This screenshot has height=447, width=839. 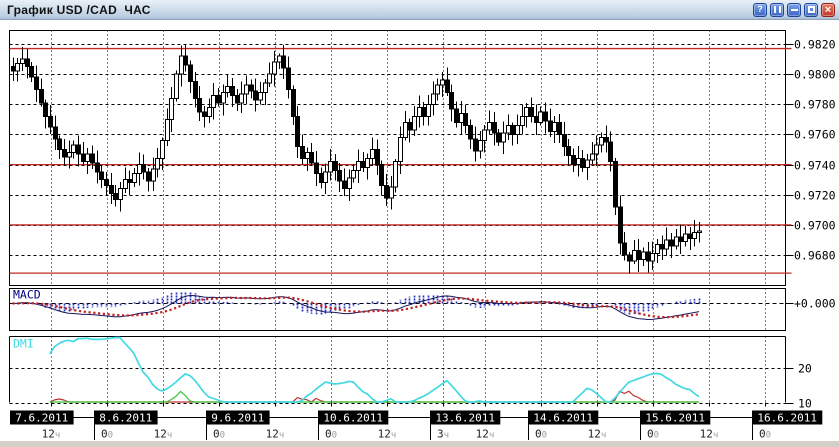 What do you see at coordinates (815, 105) in the screenshot?
I see `price-tick-label: 0.9780` at bounding box center [815, 105].